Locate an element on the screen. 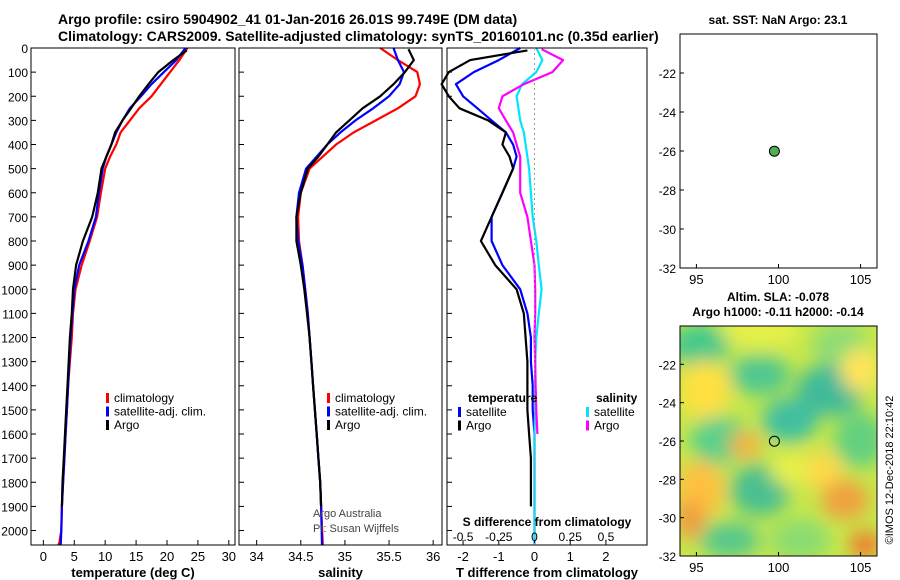 This screenshot has height=580, width=900. attribution-line1: Argo Australia is located at coordinates (347, 514).